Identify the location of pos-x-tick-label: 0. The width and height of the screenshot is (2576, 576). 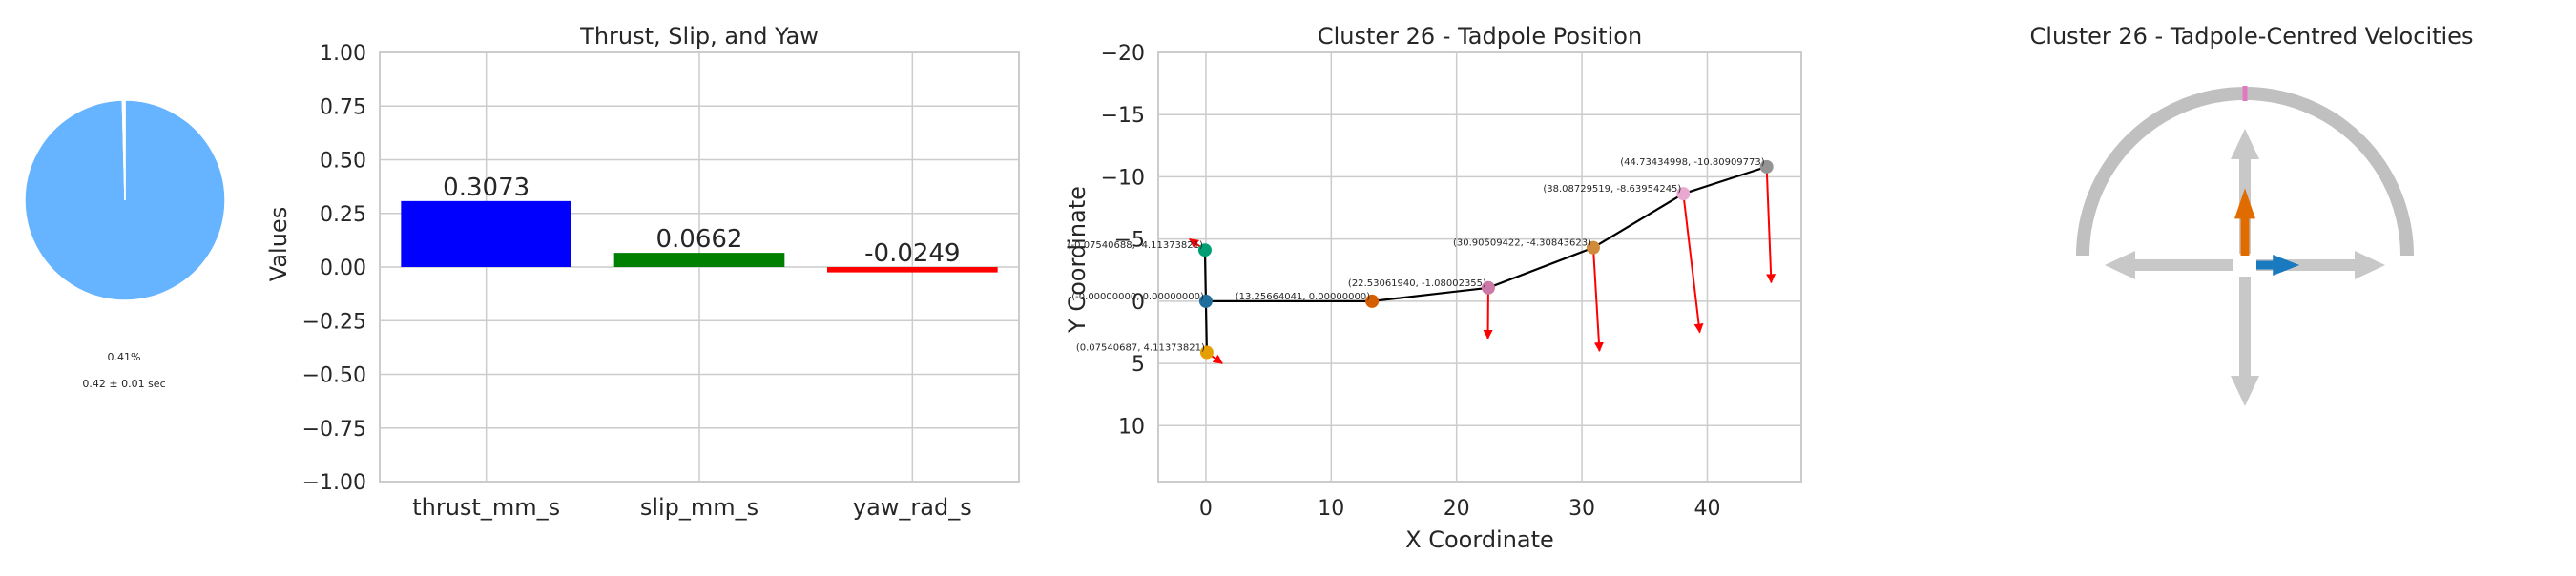
(1206, 509).